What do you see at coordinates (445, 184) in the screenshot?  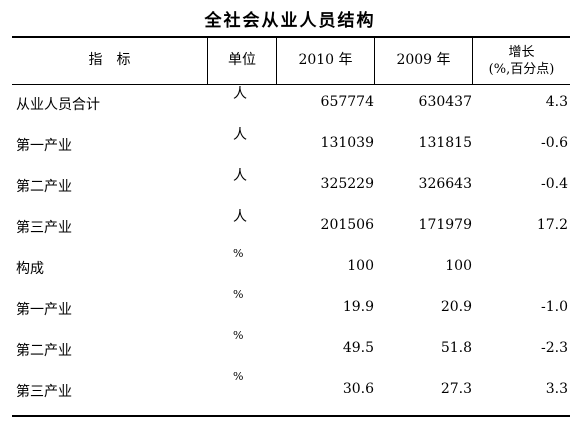 I see `row-value-2009: 326643` at bounding box center [445, 184].